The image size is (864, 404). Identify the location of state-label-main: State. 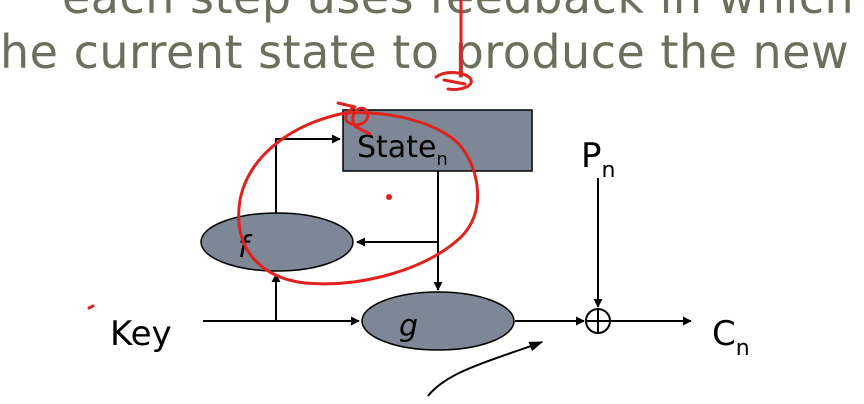
(396, 147).